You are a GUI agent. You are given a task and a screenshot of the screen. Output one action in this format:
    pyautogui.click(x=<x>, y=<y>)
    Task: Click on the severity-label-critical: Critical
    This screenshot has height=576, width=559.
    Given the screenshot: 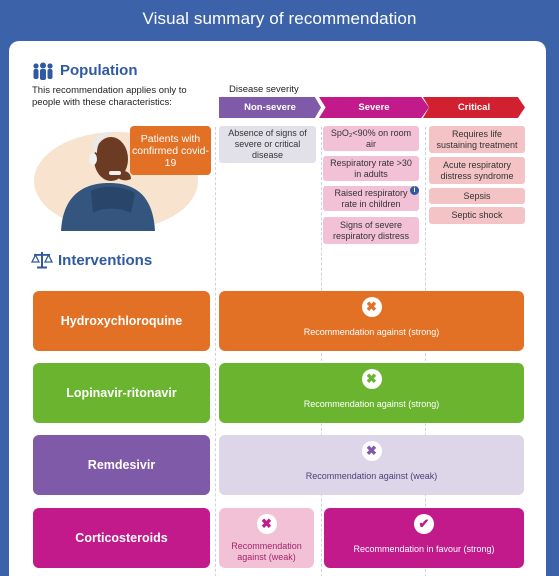 What is the action you would take?
    pyautogui.click(x=474, y=107)
    